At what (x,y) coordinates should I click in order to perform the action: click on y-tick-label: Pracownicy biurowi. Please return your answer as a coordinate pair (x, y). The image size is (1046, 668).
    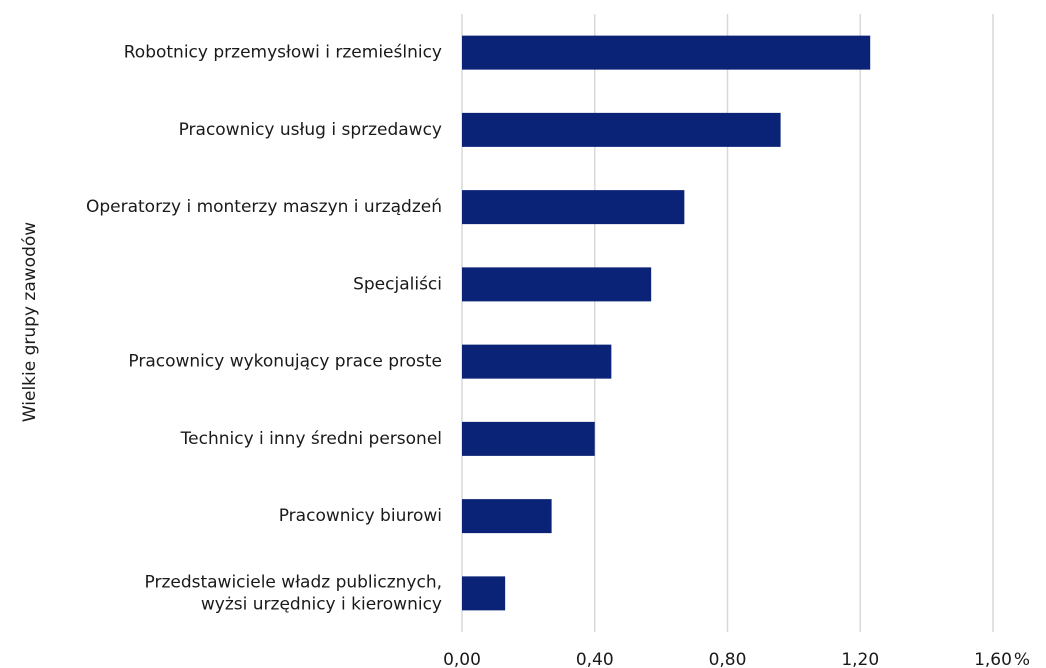
    Looking at the image, I should click on (360, 516).